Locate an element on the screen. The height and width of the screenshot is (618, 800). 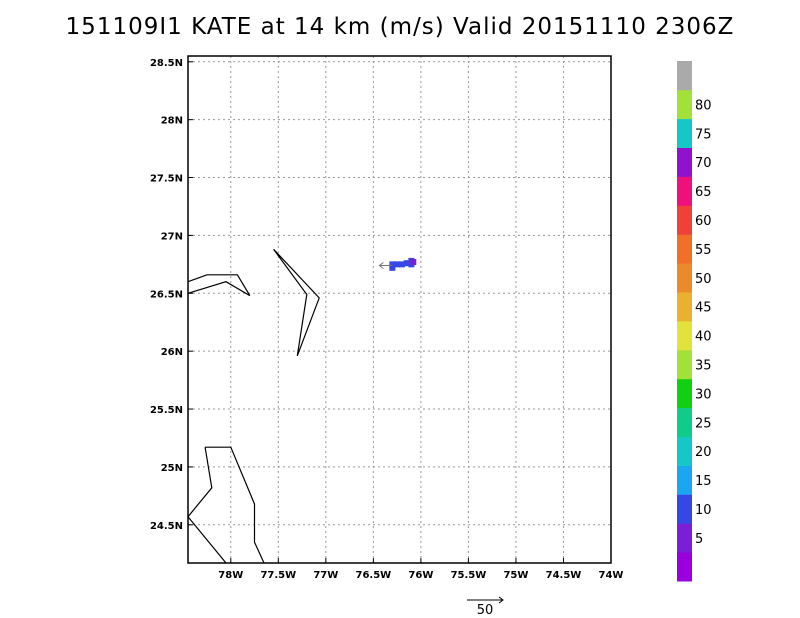
colorbar-label: 55 is located at coordinates (703, 250).